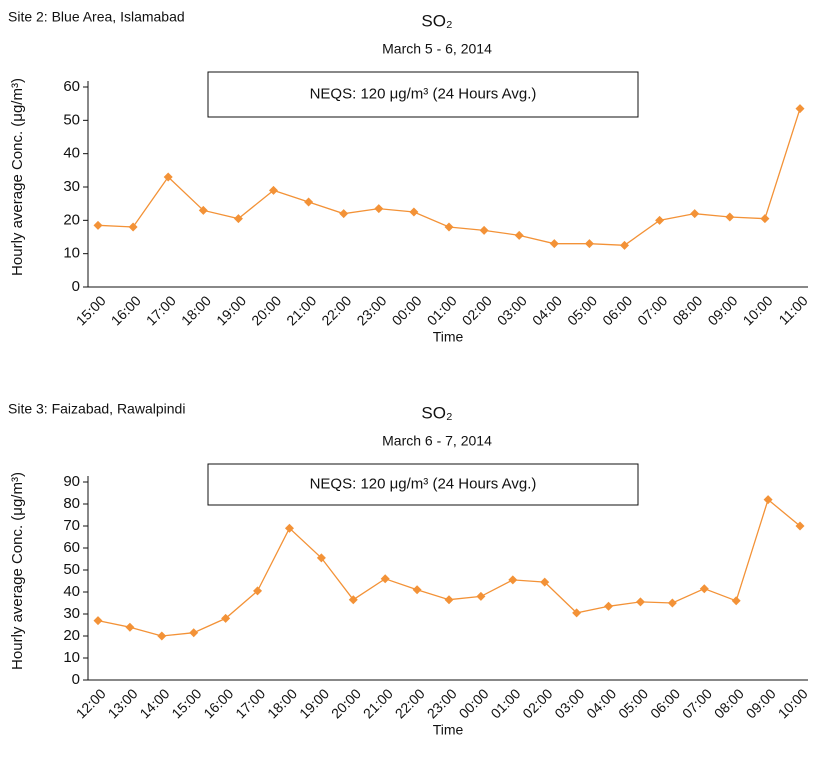 The width and height of the screenshot is (840, 768). What do you see at coordinates (76, 679) in the screenshot?
I see `y-tick-label: 0` at bounding box center [76, 679].